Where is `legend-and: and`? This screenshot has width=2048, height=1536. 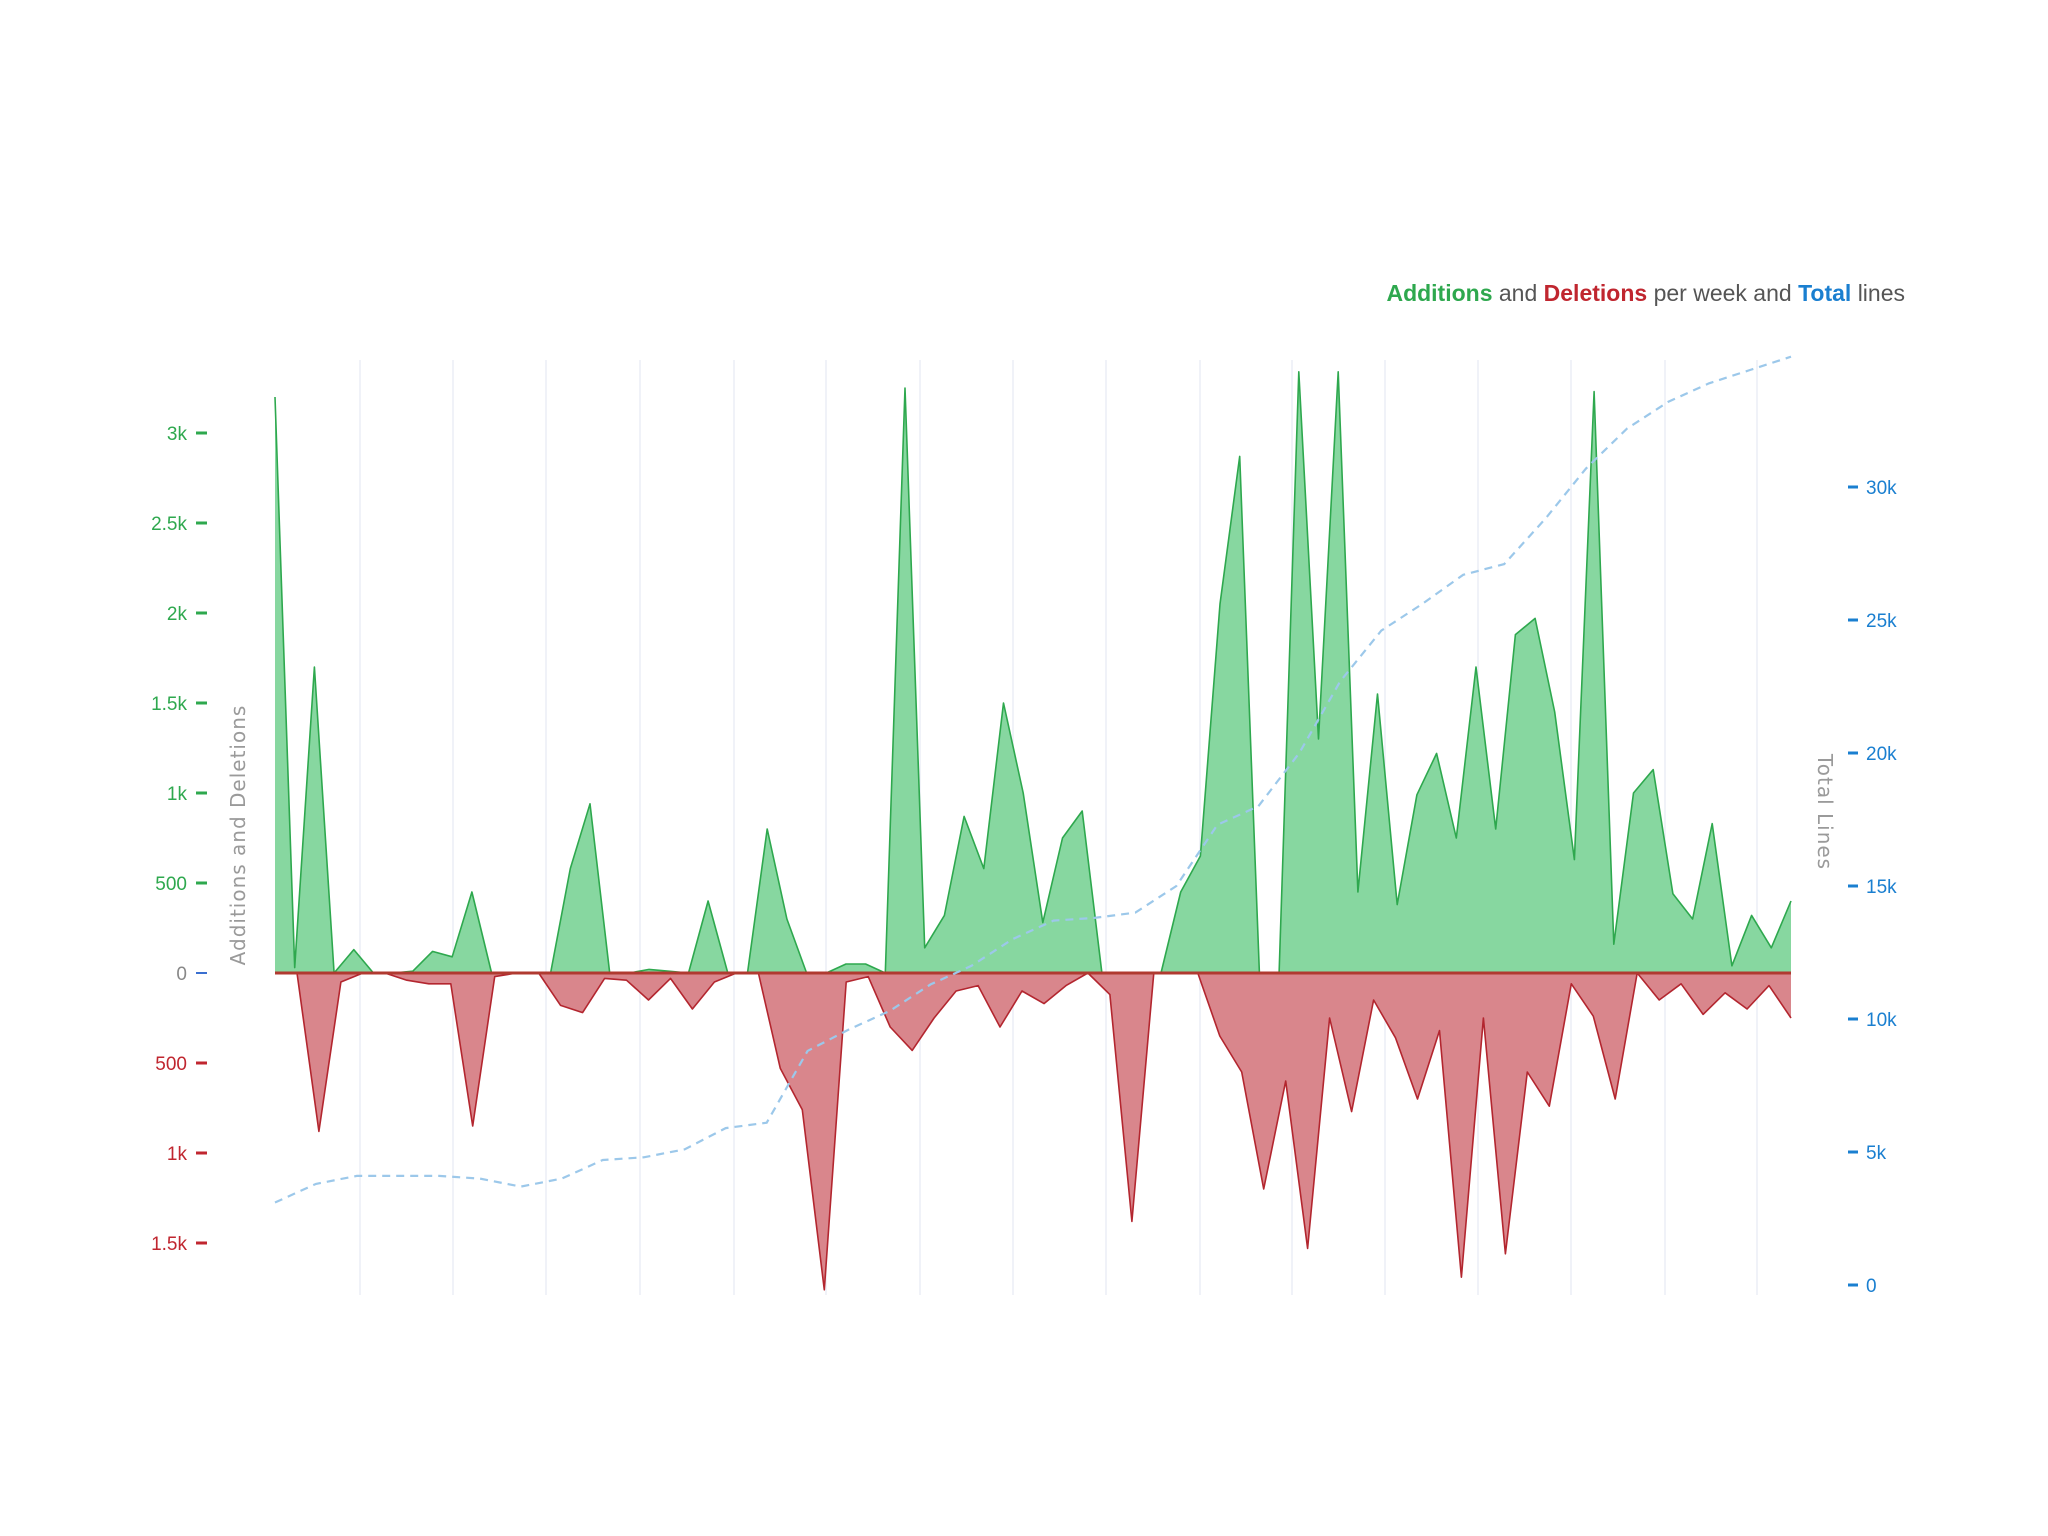
legend-and: and is located at coordinates (1518, 293).